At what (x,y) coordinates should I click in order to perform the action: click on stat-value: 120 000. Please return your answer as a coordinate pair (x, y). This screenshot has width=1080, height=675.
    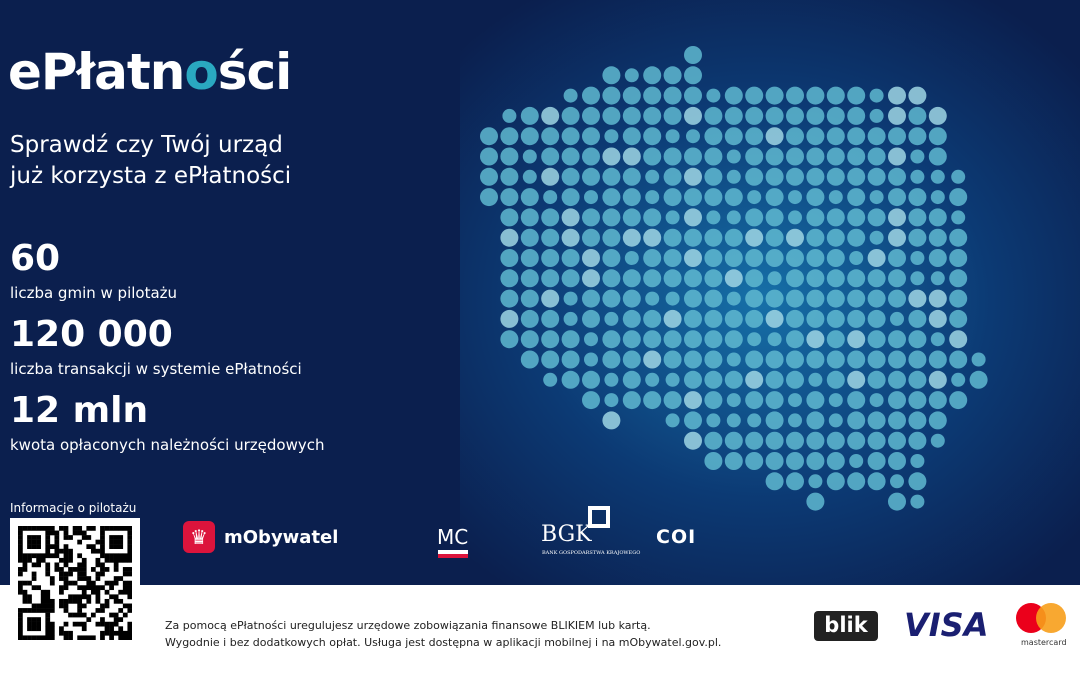
    Looking at the image, I should click on (91, 334).